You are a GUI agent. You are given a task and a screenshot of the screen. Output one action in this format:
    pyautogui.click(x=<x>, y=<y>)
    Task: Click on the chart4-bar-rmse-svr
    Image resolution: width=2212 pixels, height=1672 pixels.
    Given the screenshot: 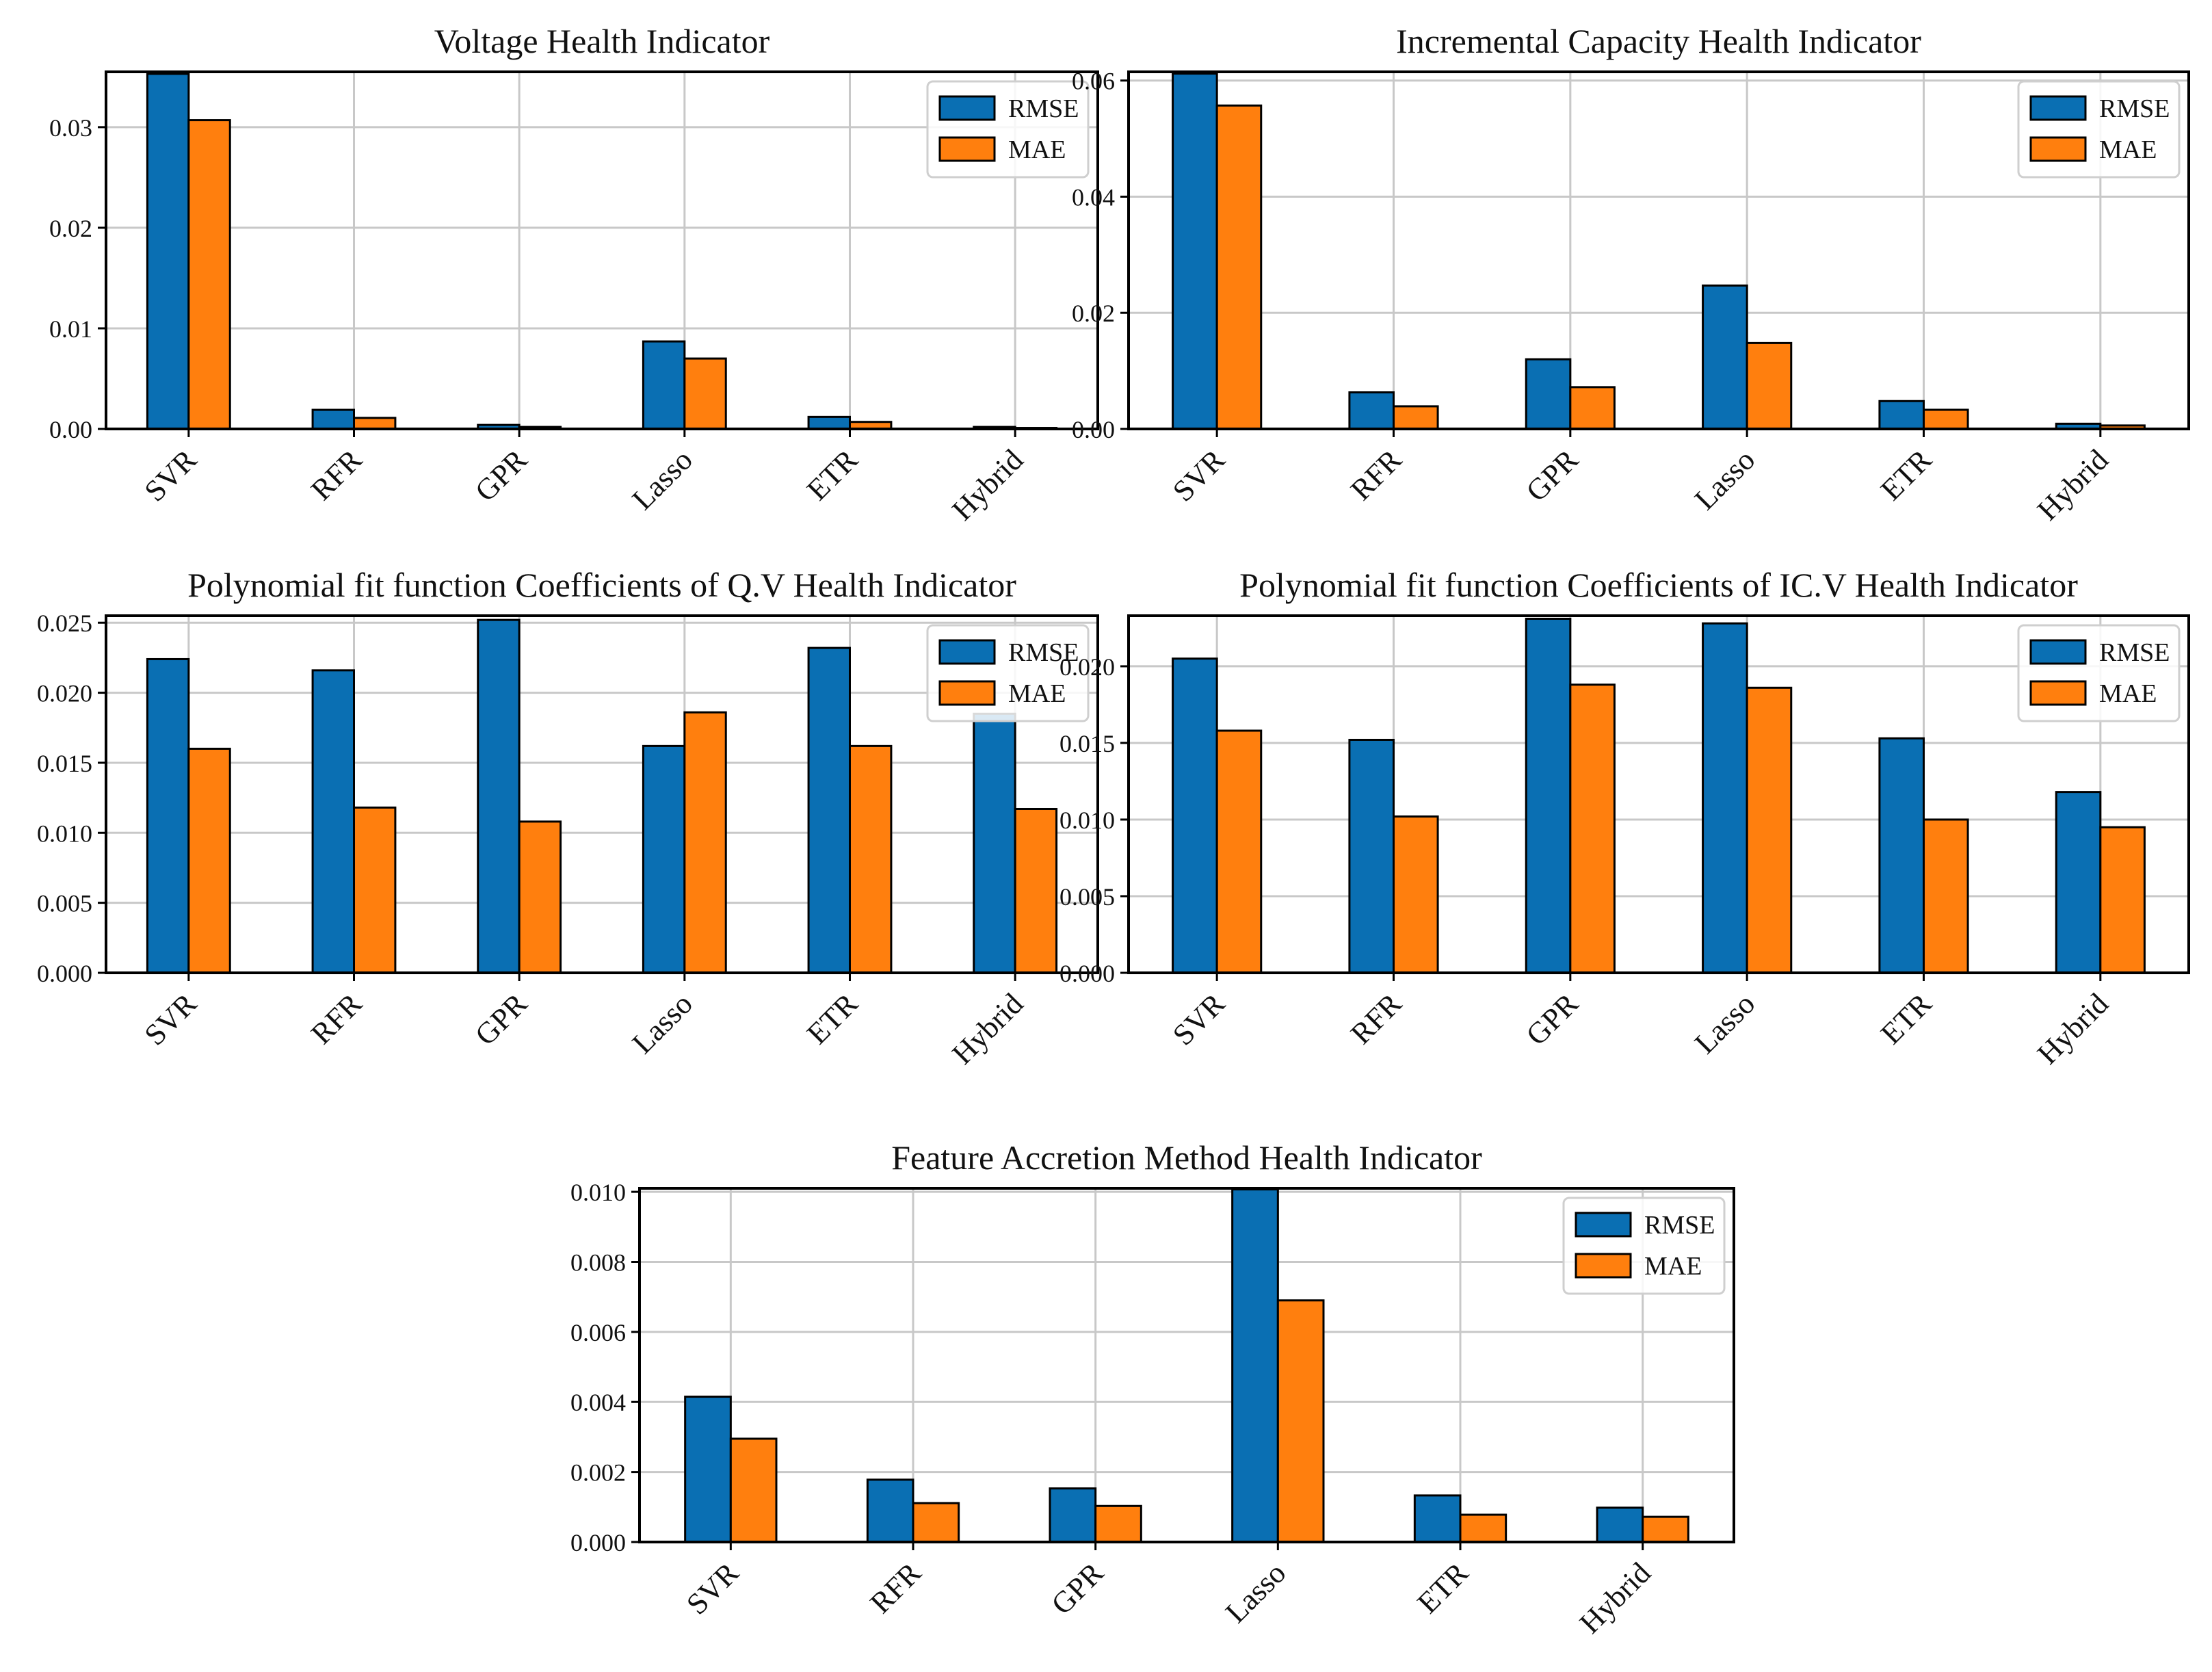 What is the action you would take?
    pyautogui.click(x=708, y=1470)
    